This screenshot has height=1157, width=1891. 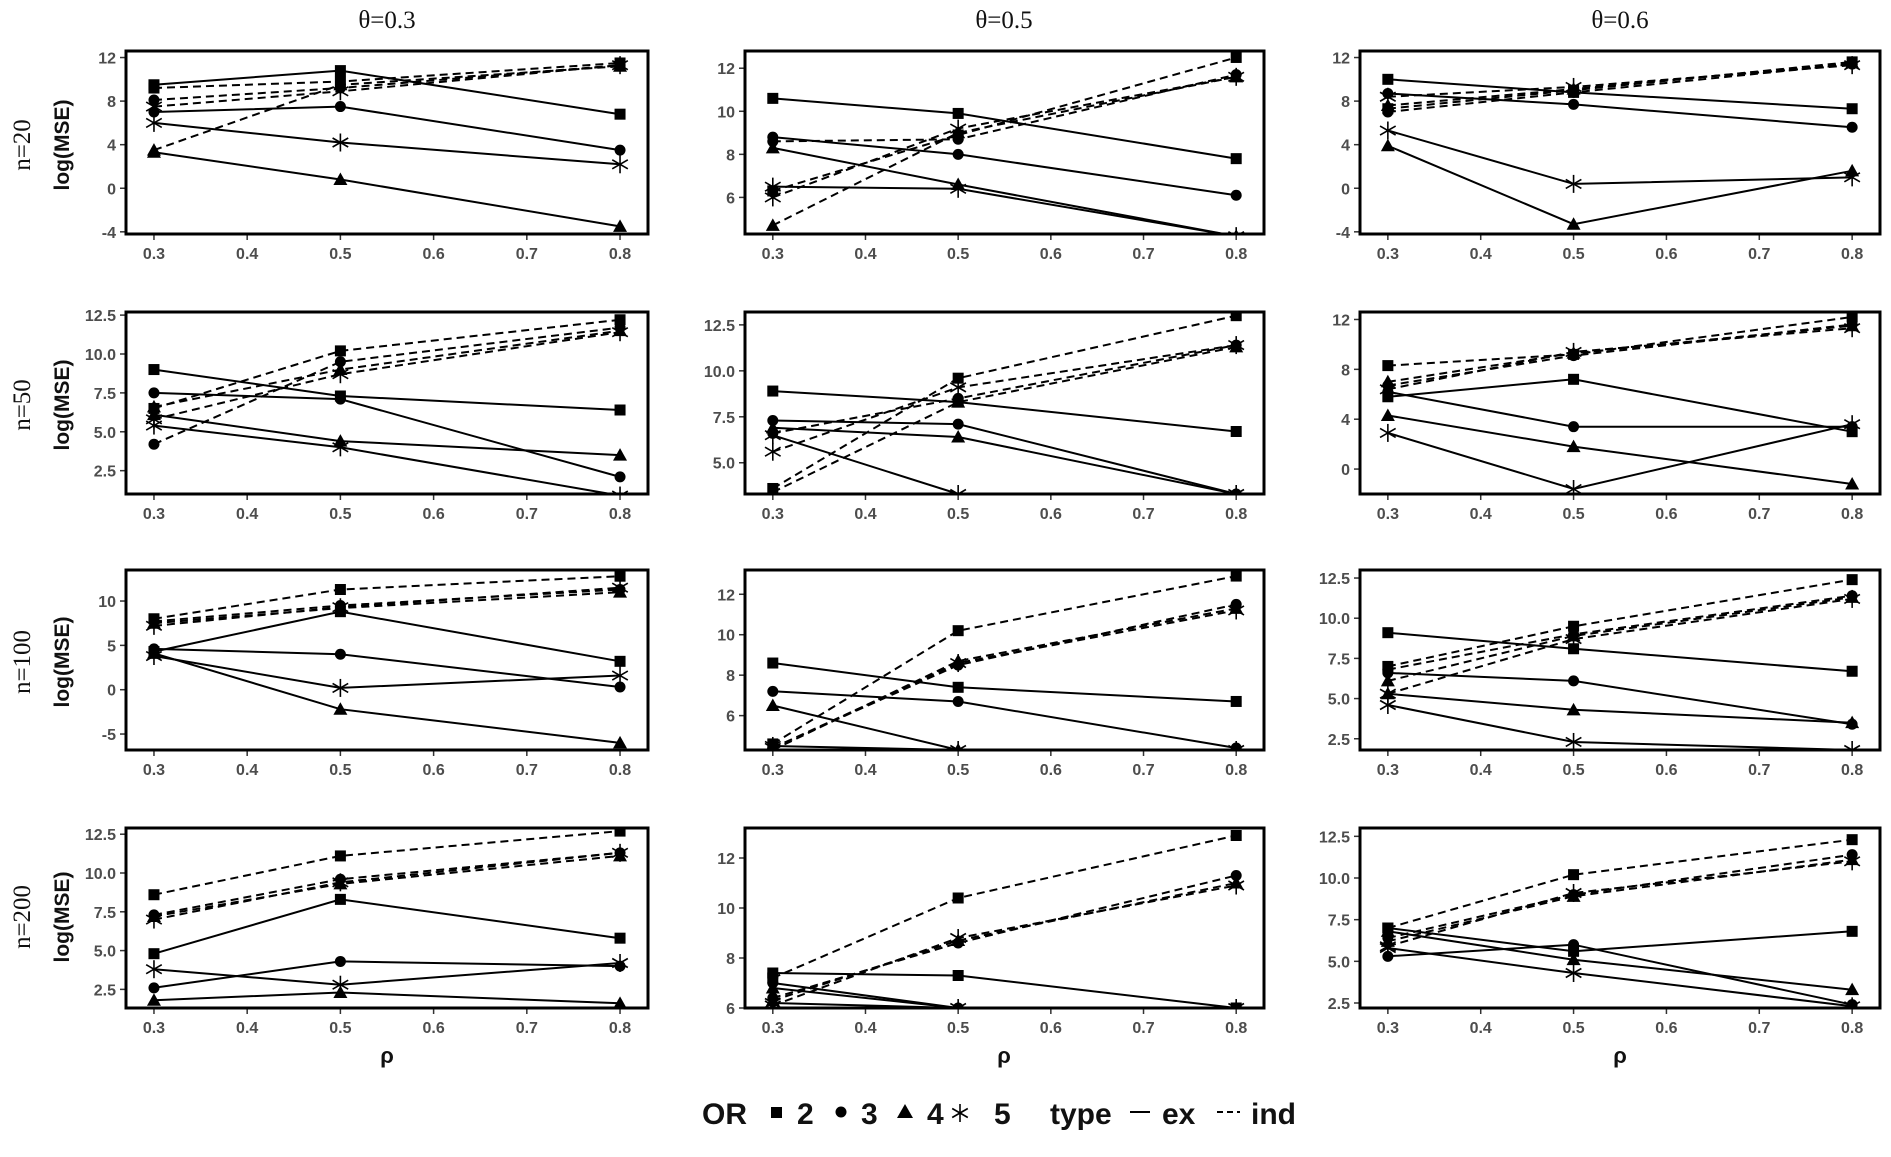 What do you see at coordinates (105, 472) in the screenshot?
I see `y-tick-label: 2.5` at bounding box center [105, 472].